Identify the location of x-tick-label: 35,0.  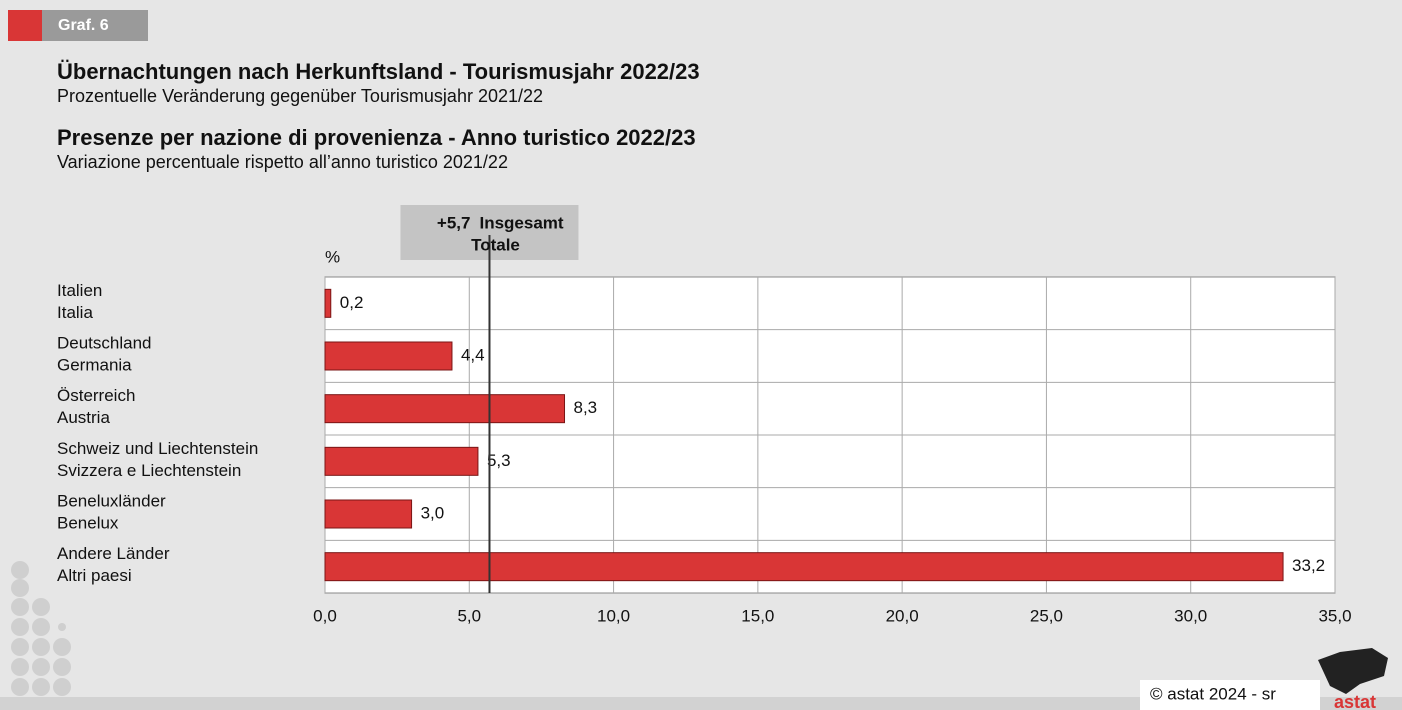
(1334, 615).